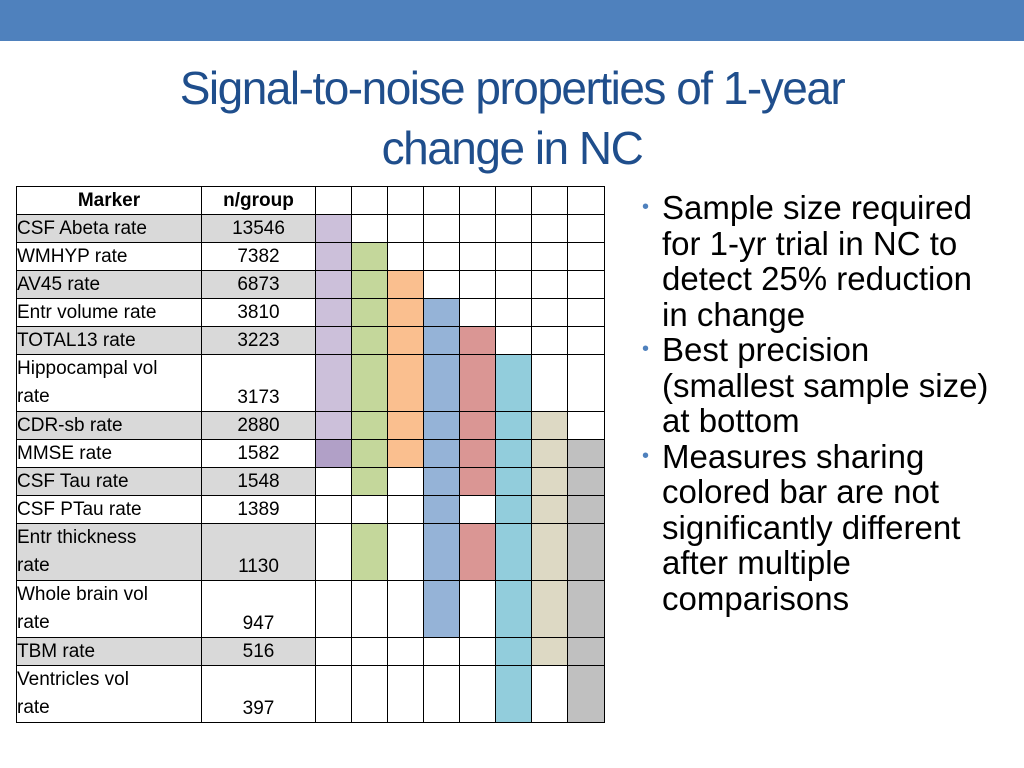 This screenshot has height=768, width=1024. I want to click on top-accent-bar, so click(512, 20).